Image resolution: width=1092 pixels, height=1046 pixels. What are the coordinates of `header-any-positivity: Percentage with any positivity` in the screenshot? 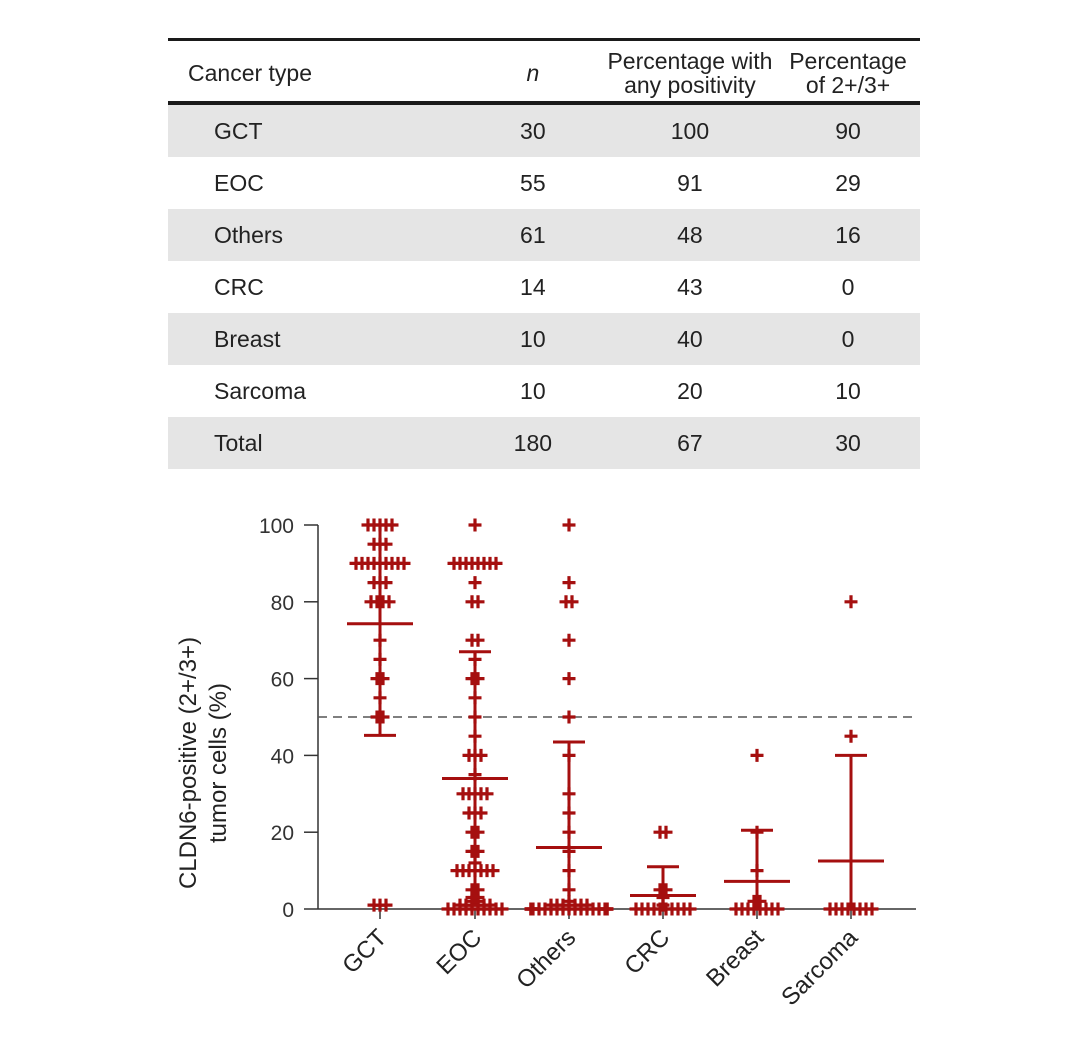 It's located at (690, 72).